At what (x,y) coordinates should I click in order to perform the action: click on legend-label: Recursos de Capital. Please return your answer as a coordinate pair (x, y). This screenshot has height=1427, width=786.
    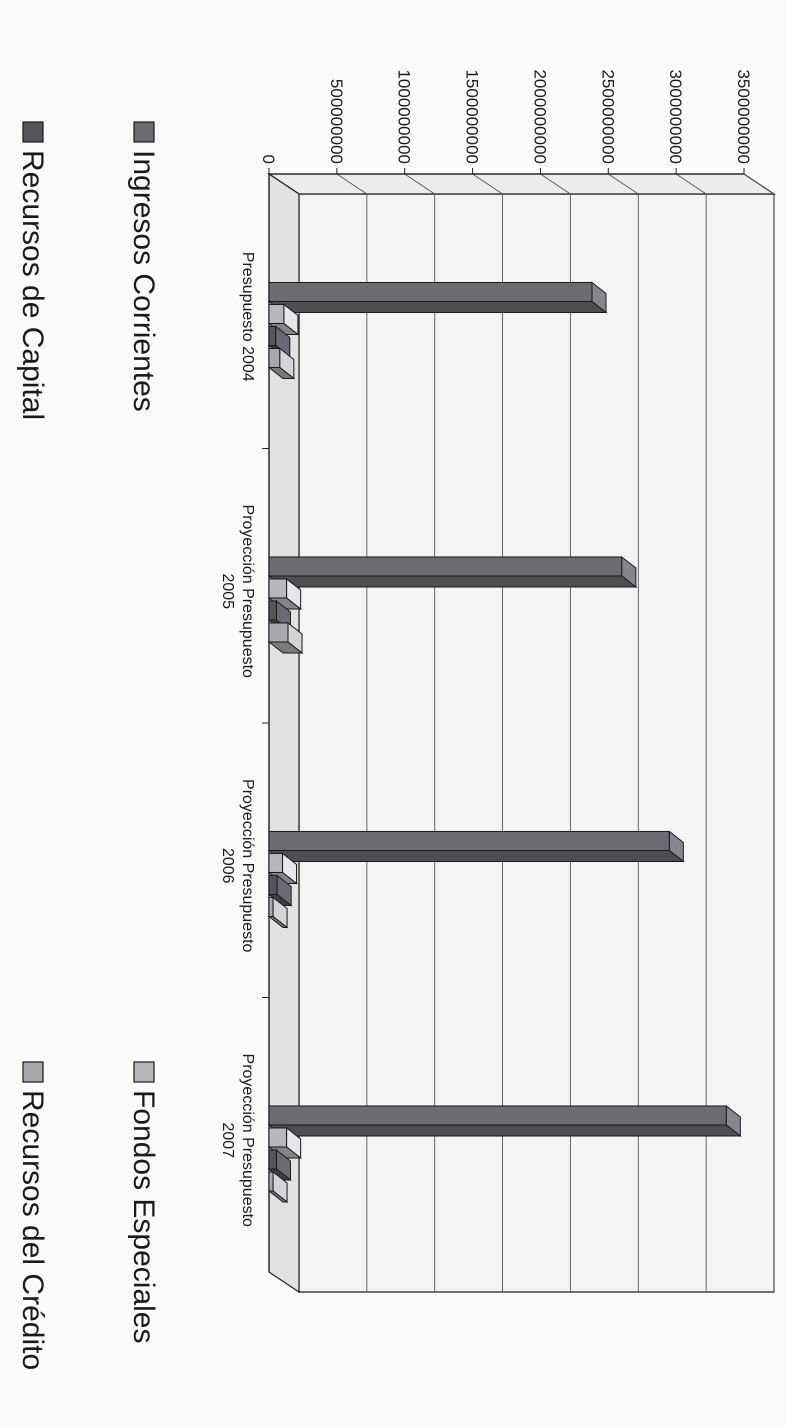
    Looking at the image, I should click on (32, 285).